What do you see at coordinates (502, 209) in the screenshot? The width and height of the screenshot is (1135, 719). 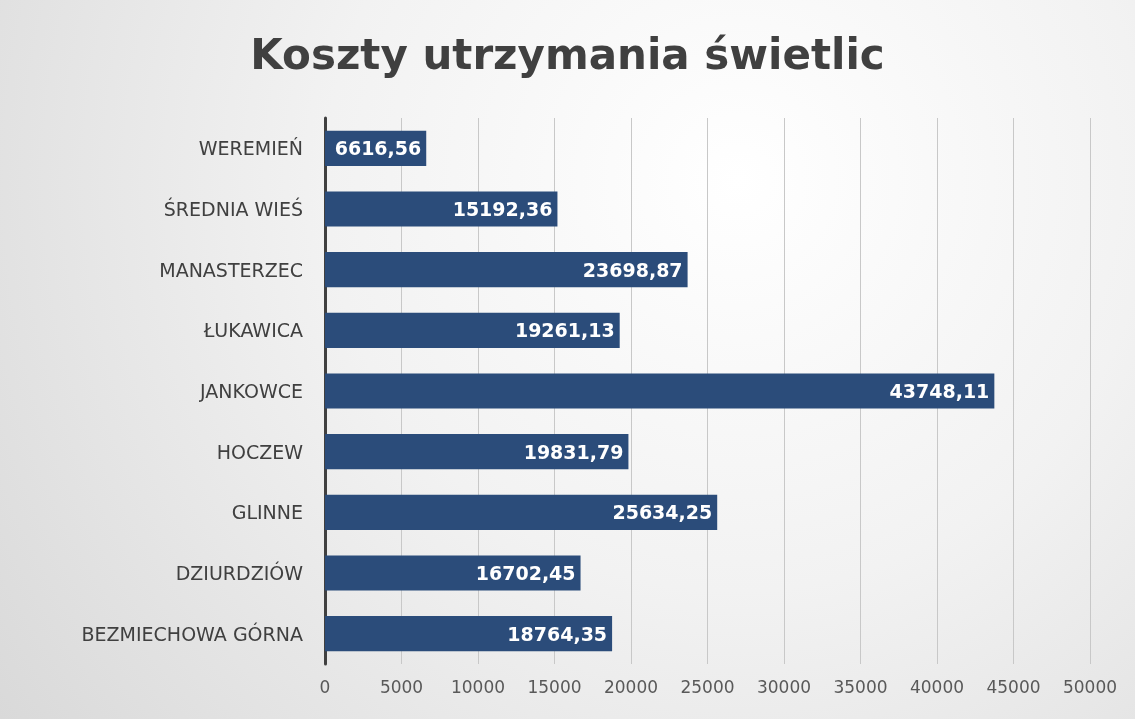 I see `data-label: 15192,36` at bounding box center [502, 209].